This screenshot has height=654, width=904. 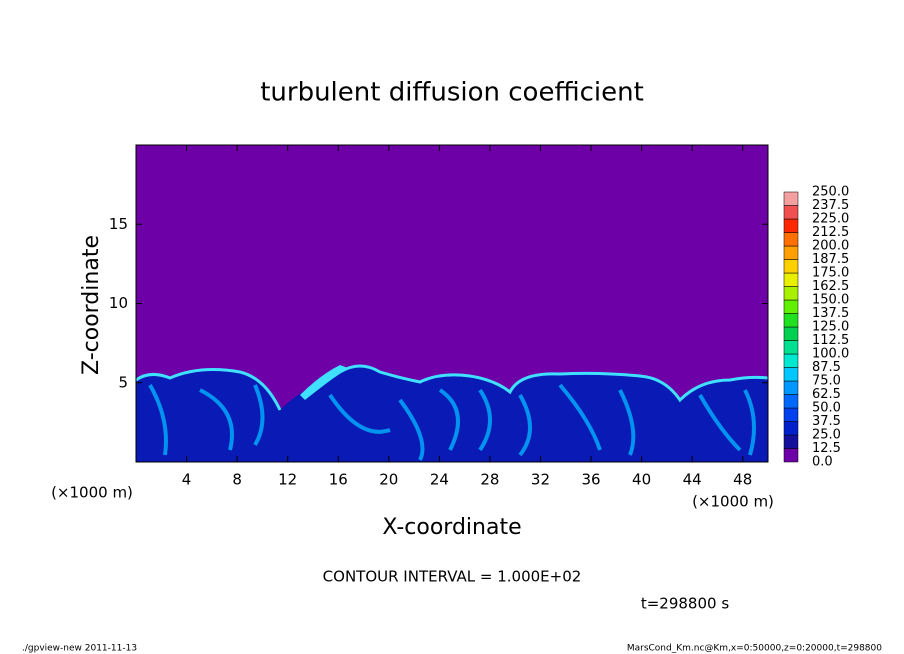 What do you see at coordinates (826, 421) in the screenshot?
I see `colorbar-label: 37.5` at bounding box center [826, 421].